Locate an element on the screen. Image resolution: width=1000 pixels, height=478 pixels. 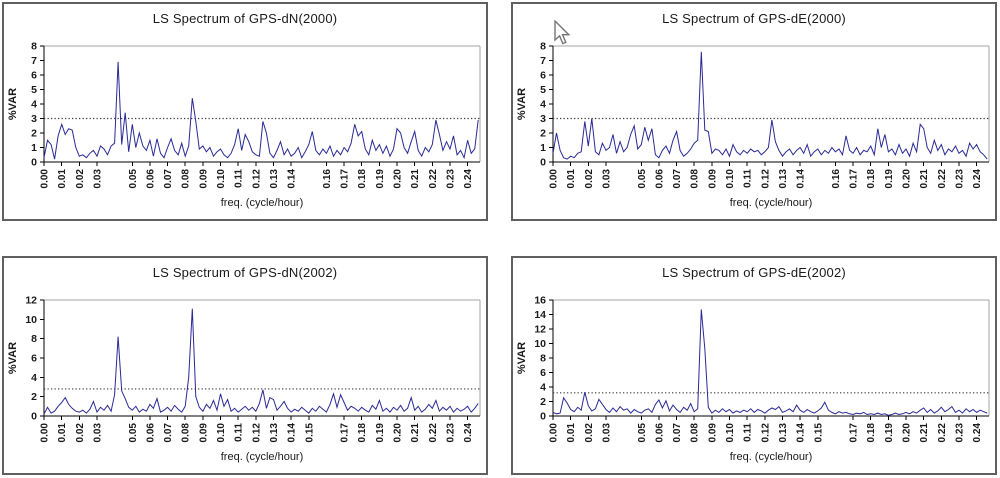
chart-title: LS Spectrum of GPS-dE(2000) is located at coordinates (754, 18).